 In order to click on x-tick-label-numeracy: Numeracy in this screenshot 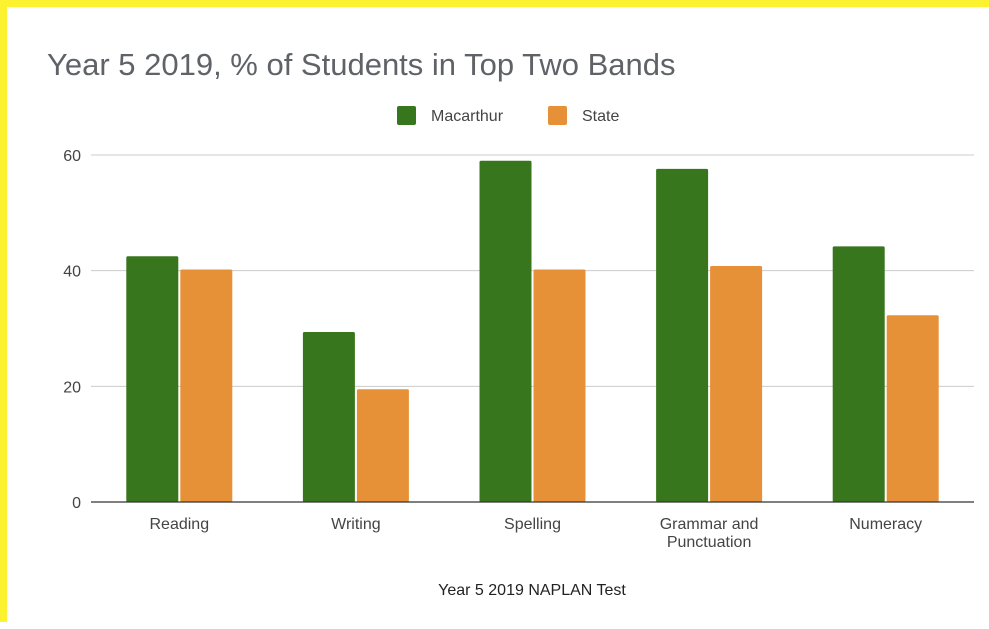, I will do `click(885, 524)`.